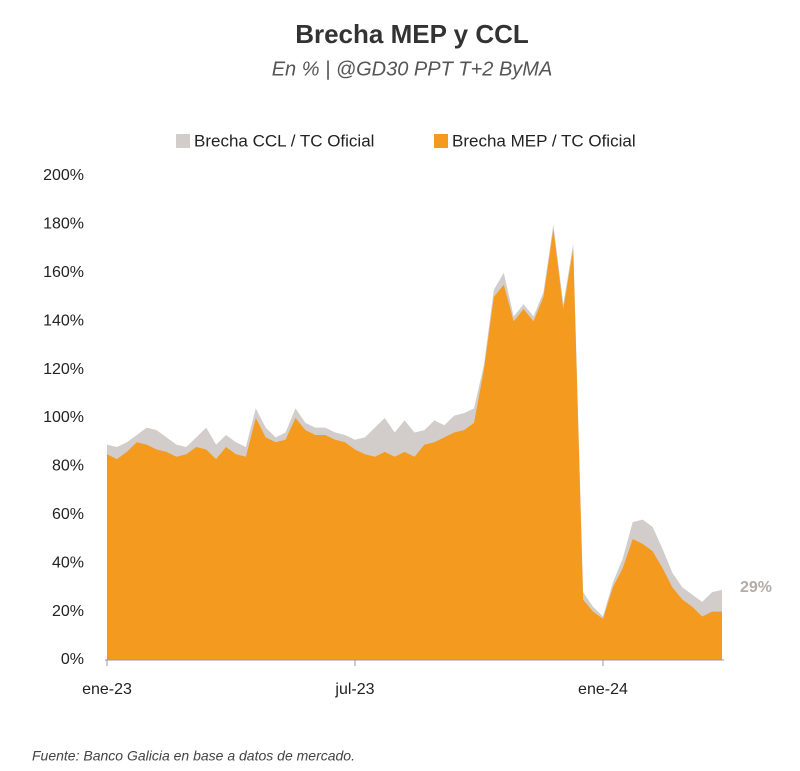  Describe the element at coordinates (68, 611) in the screenshot. I see `y-tick-label: 20%` at that location.